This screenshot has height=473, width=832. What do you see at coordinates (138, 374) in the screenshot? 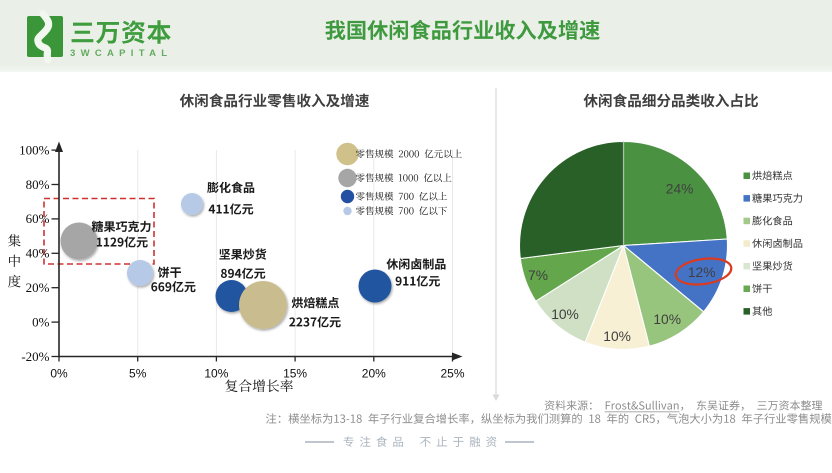
I see `svg-text: 5%` at bounding box center [138, 374].